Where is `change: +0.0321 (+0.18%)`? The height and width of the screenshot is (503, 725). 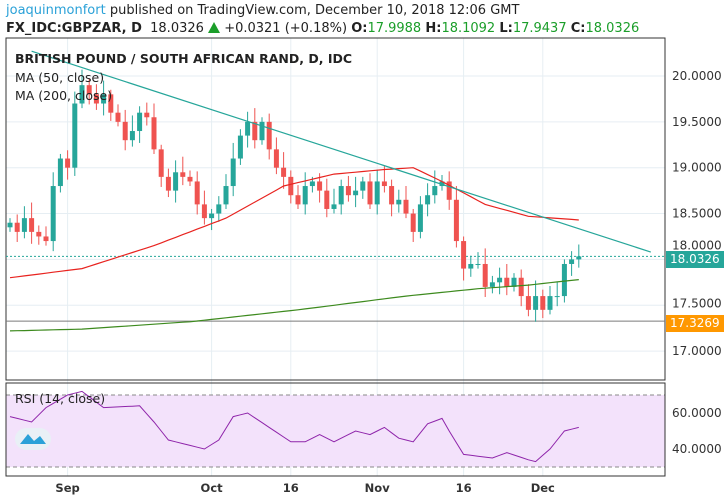
change: +0.0321 (+0.18%) is located at coordinates (286, 28).